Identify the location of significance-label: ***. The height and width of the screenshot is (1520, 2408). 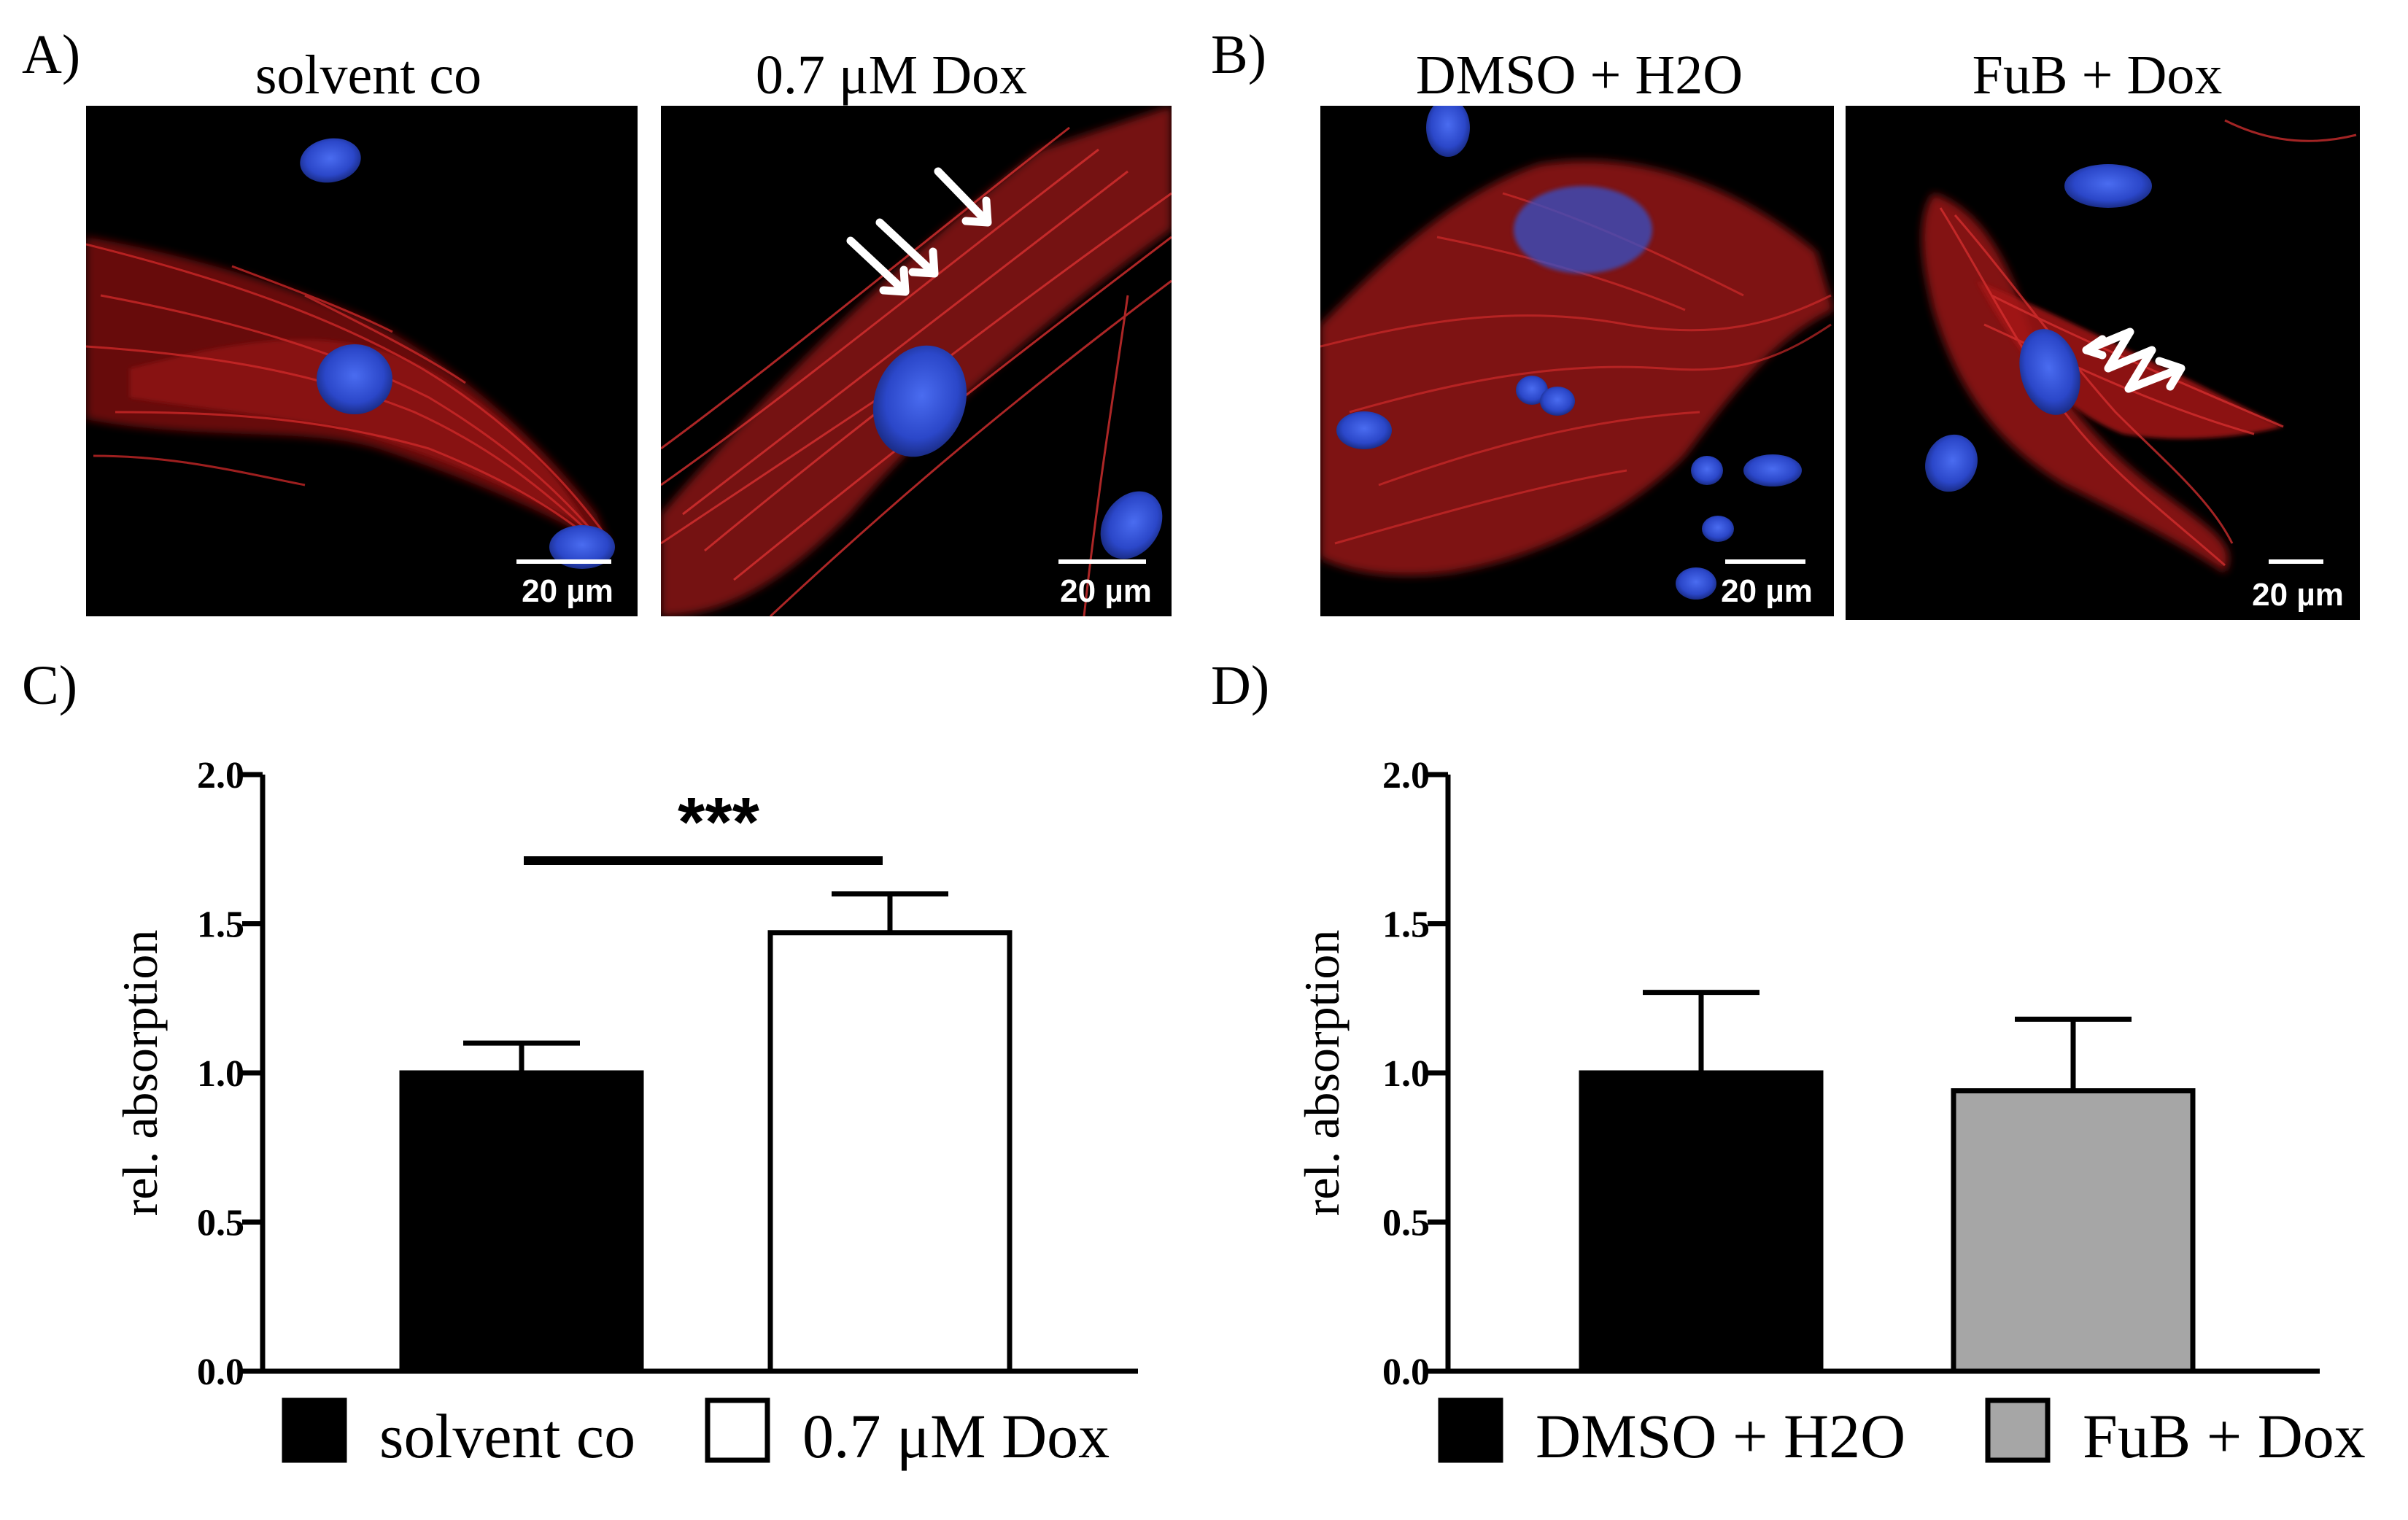
(719, 822).